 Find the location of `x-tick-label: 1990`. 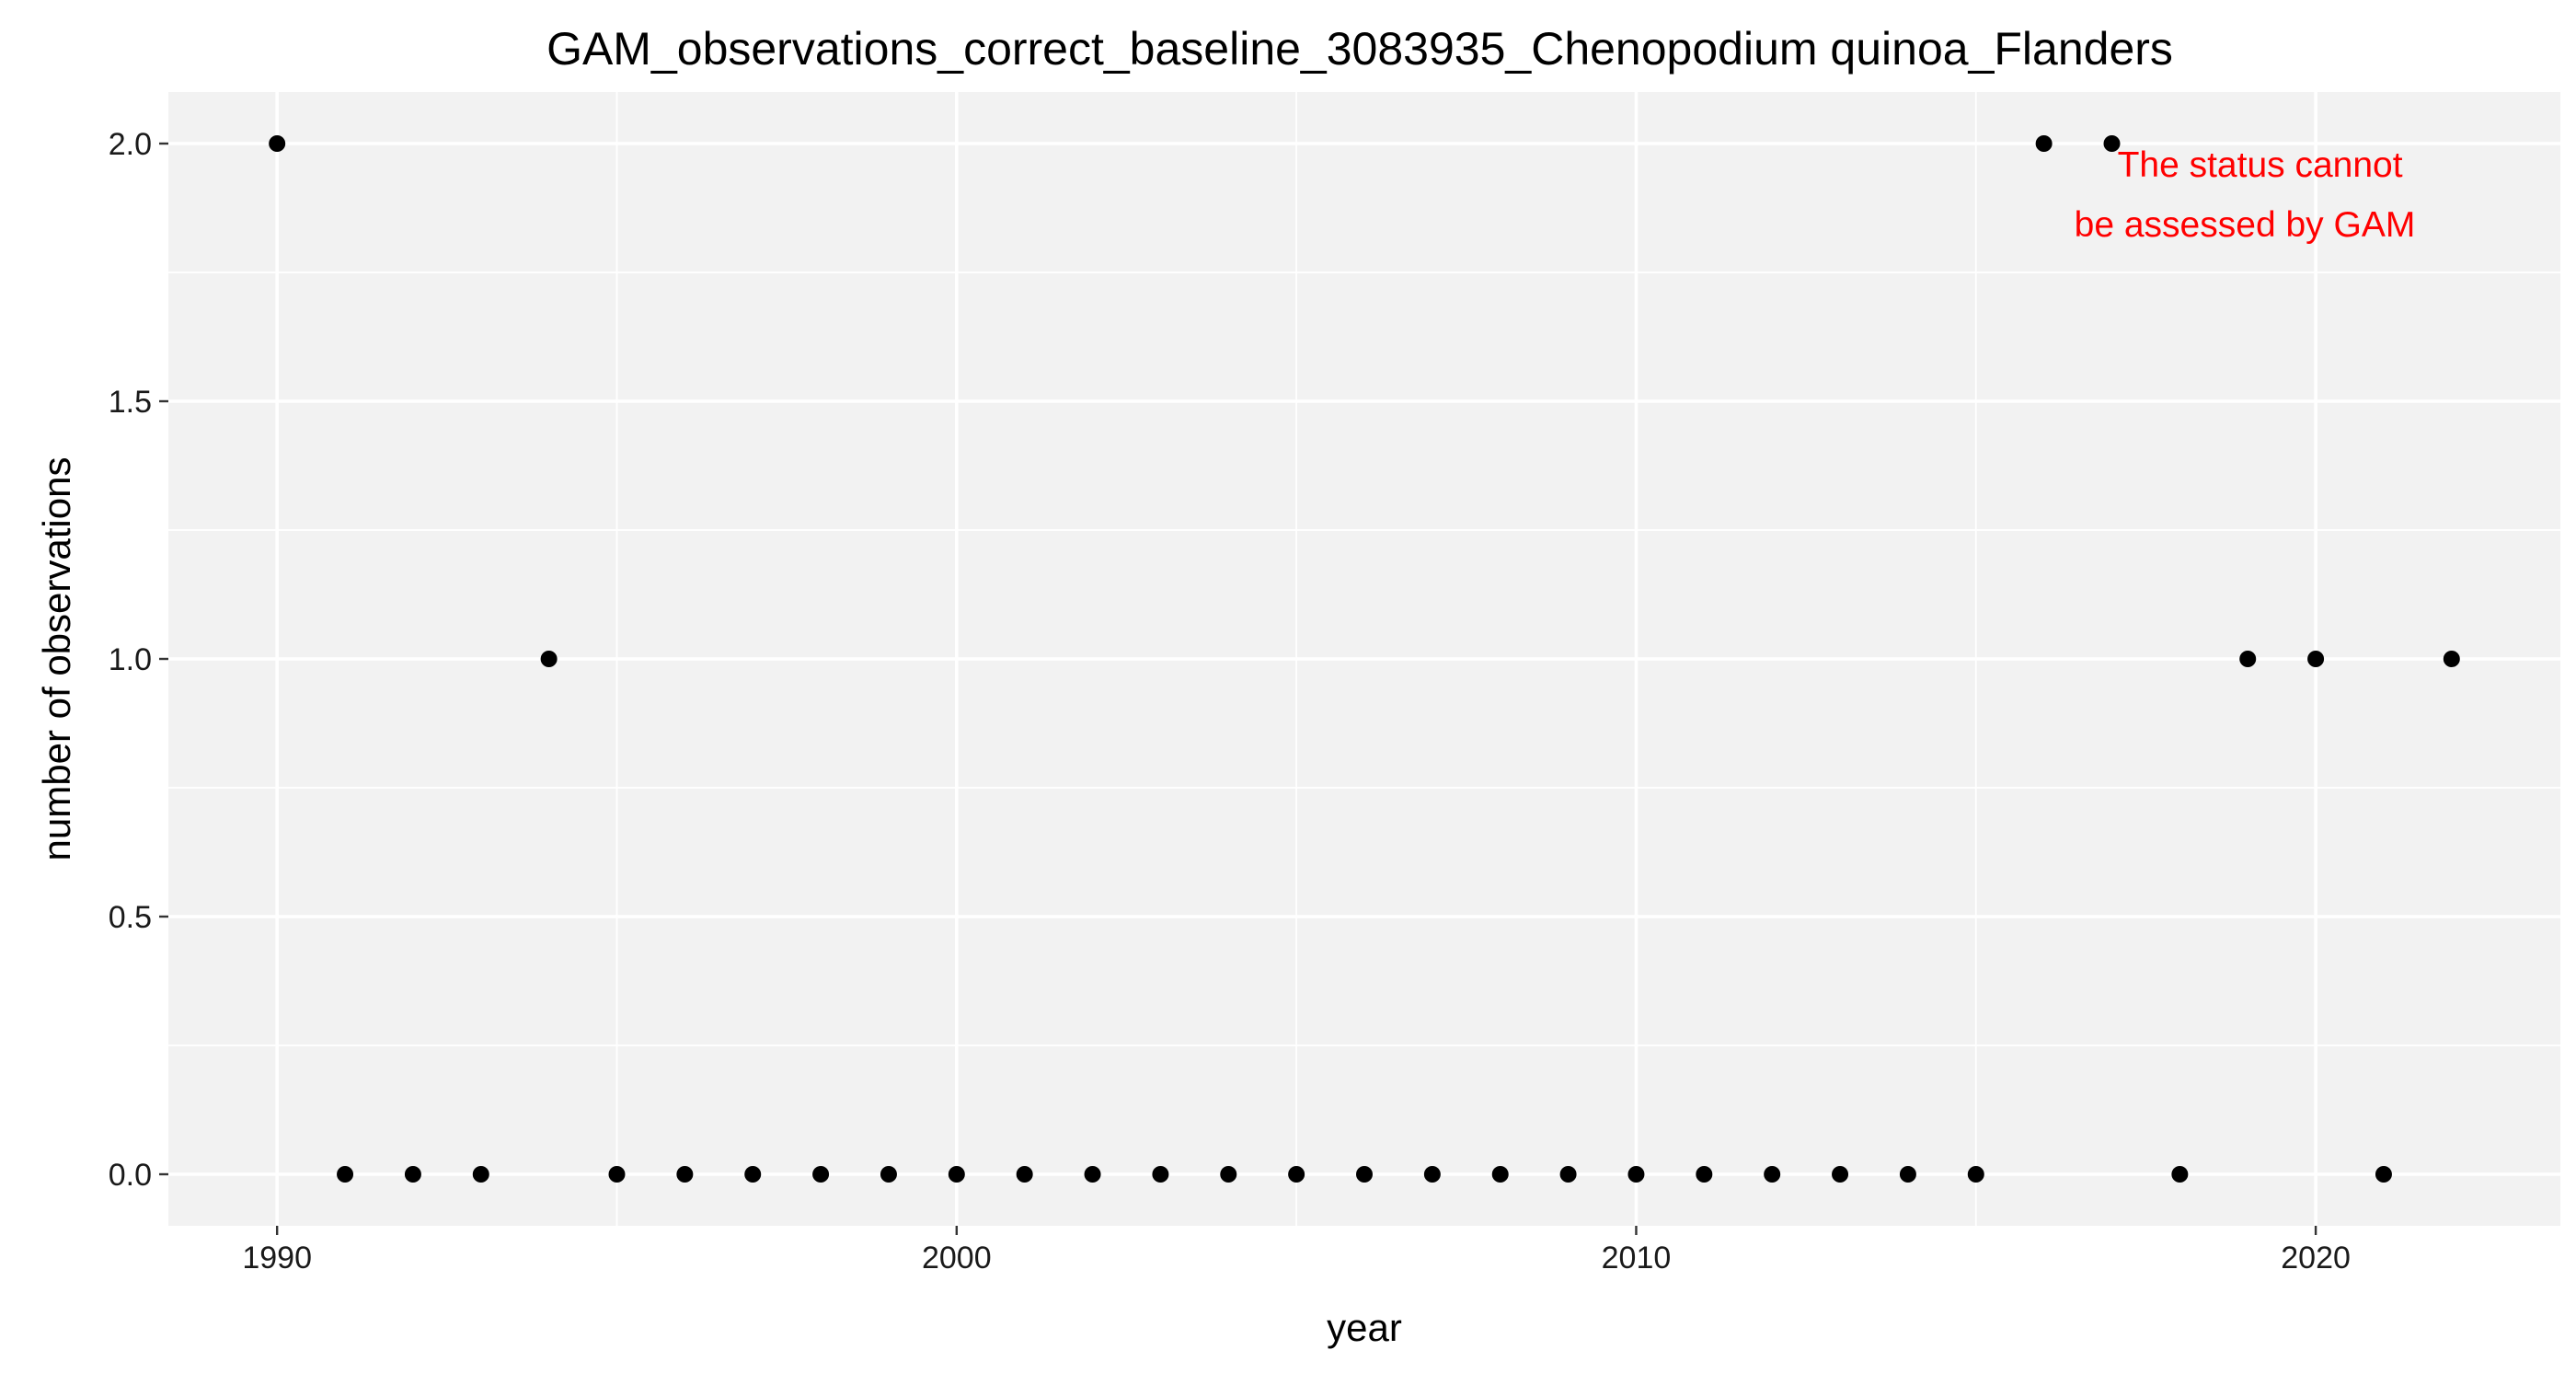

x-tick-label: 1990 is located at coordinates (277, 1258).